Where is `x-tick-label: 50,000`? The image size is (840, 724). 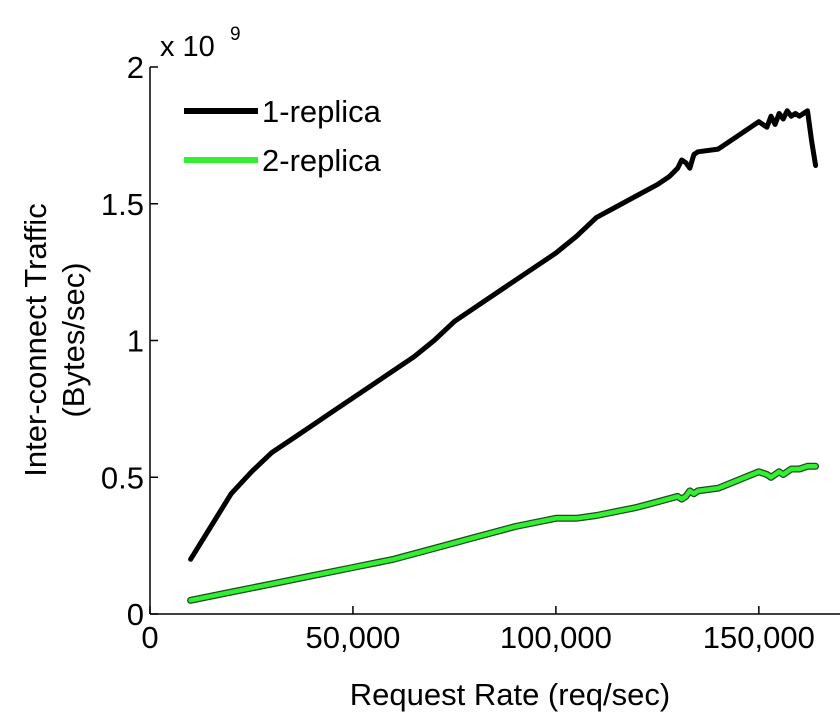 x-tick-label: 50,000 is located at coordinates (353, 637).